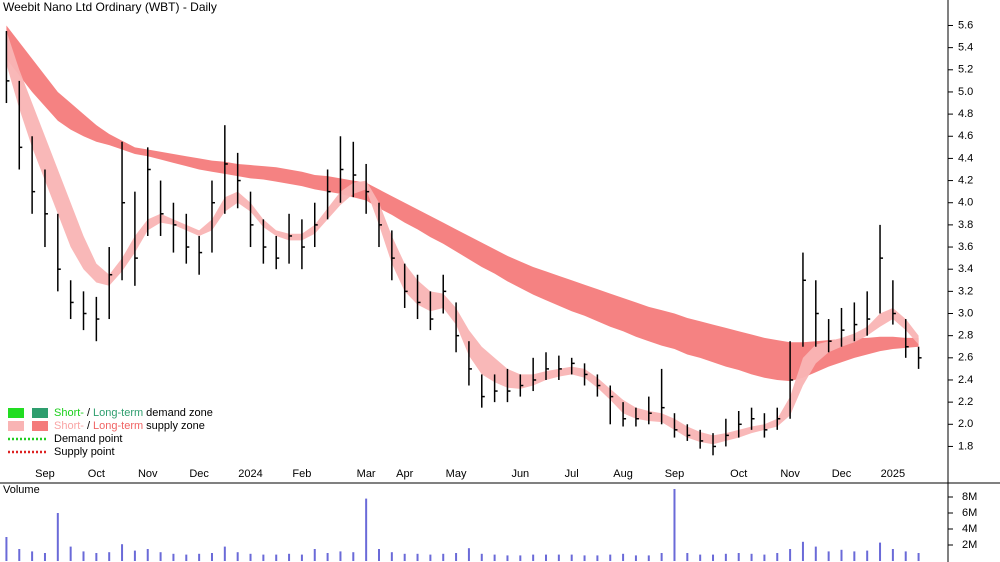  I want to click on y-tick-label: 2.6, so click(965, 358).